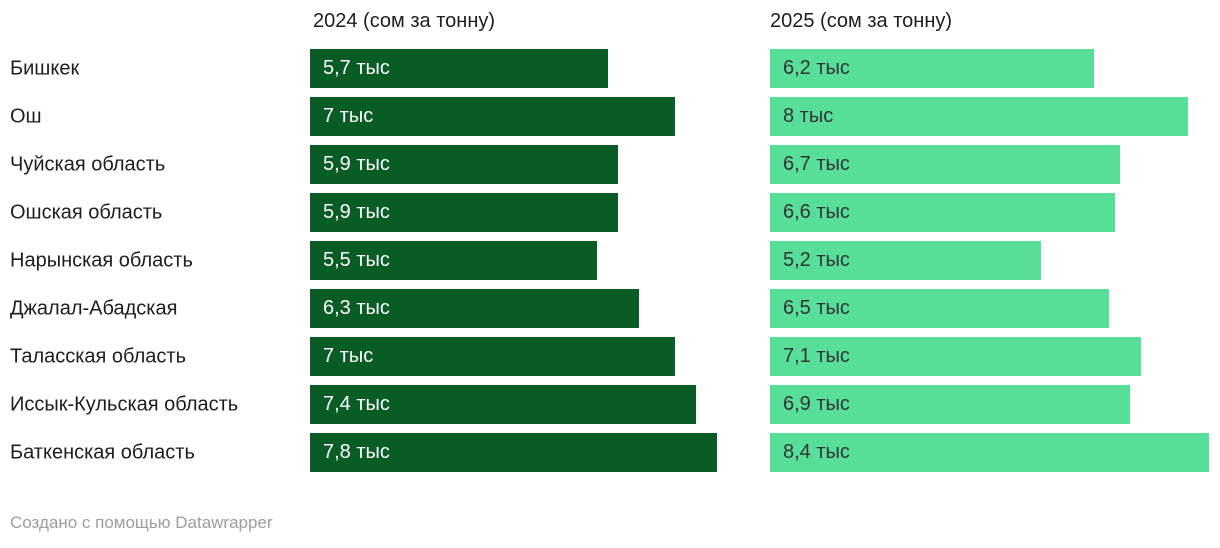  What do you see at coordinates (955, 356) in the screenshot?
I see `bar-2025: 7,1 тыс` at bounding box center [955, 356].